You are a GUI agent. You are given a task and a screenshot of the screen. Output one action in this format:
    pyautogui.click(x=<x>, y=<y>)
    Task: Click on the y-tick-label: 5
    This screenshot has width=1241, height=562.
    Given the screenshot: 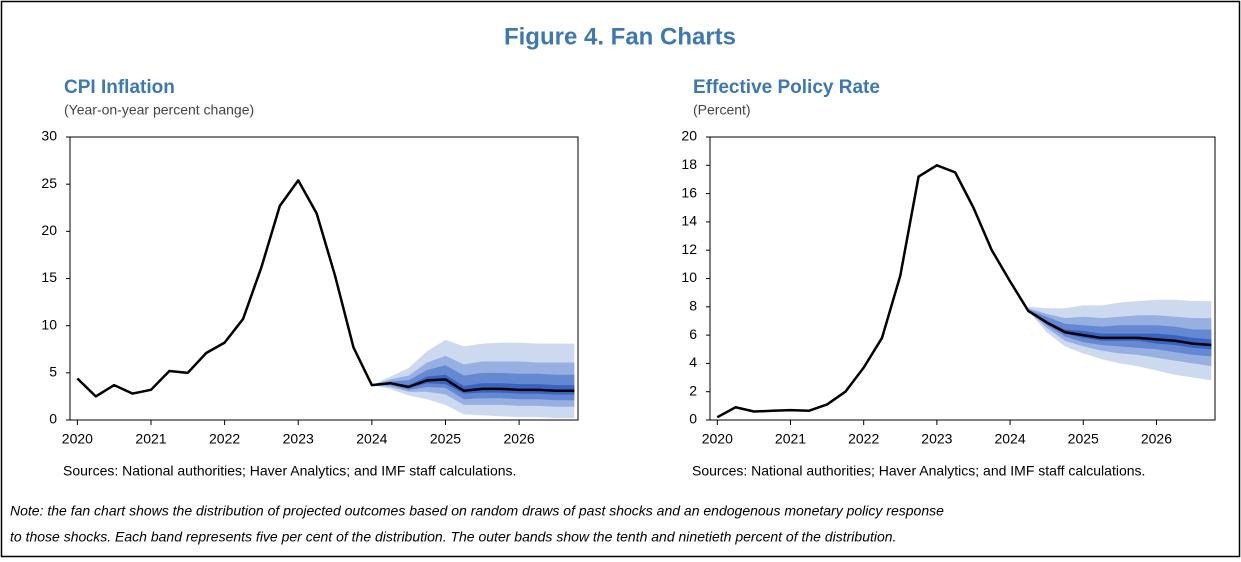 What is the action you would take?
    pyautogui.click(x=53, y=372)
    